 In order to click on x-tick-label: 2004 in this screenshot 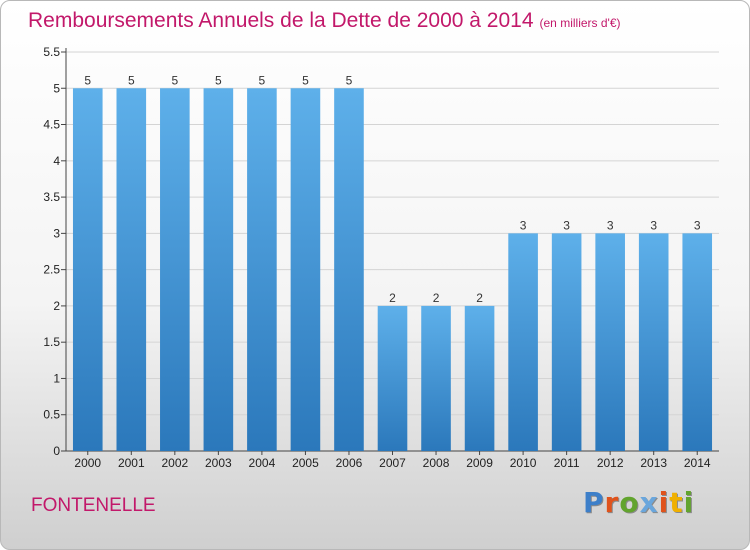, I will do `click(262, 463)`.